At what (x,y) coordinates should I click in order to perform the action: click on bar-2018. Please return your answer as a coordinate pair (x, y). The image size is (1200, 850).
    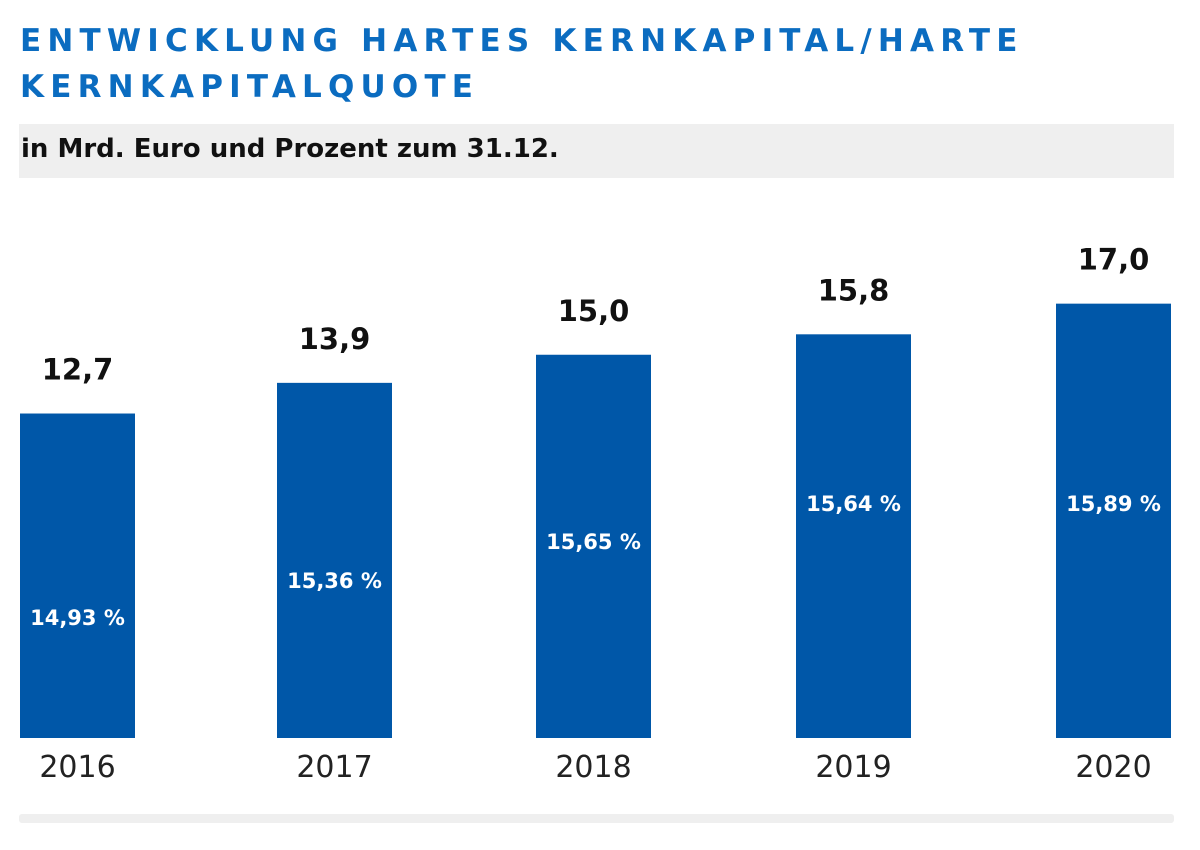
    Looking at the image, I should click on (593, 546).